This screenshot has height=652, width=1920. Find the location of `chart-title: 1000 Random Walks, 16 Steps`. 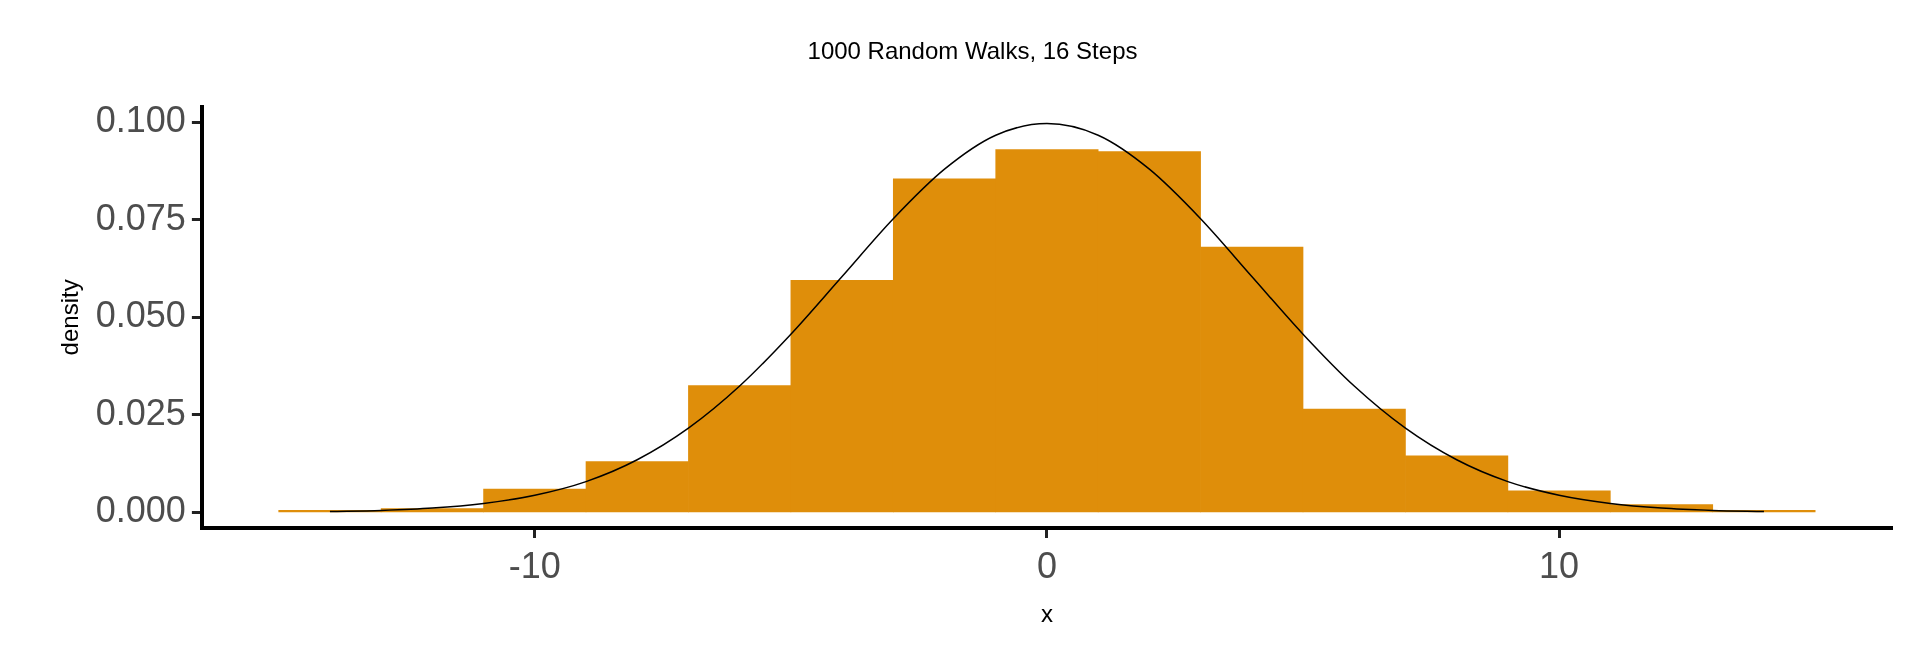

chart-title: 1000 Random Walks, 16 Steps is located at coordinates (972, 51).